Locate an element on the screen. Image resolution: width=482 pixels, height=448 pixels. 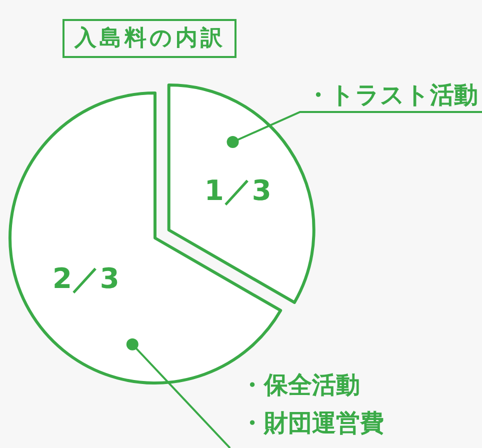
slice-label: ・トラスト活動 is located at coordinates (392, 95).